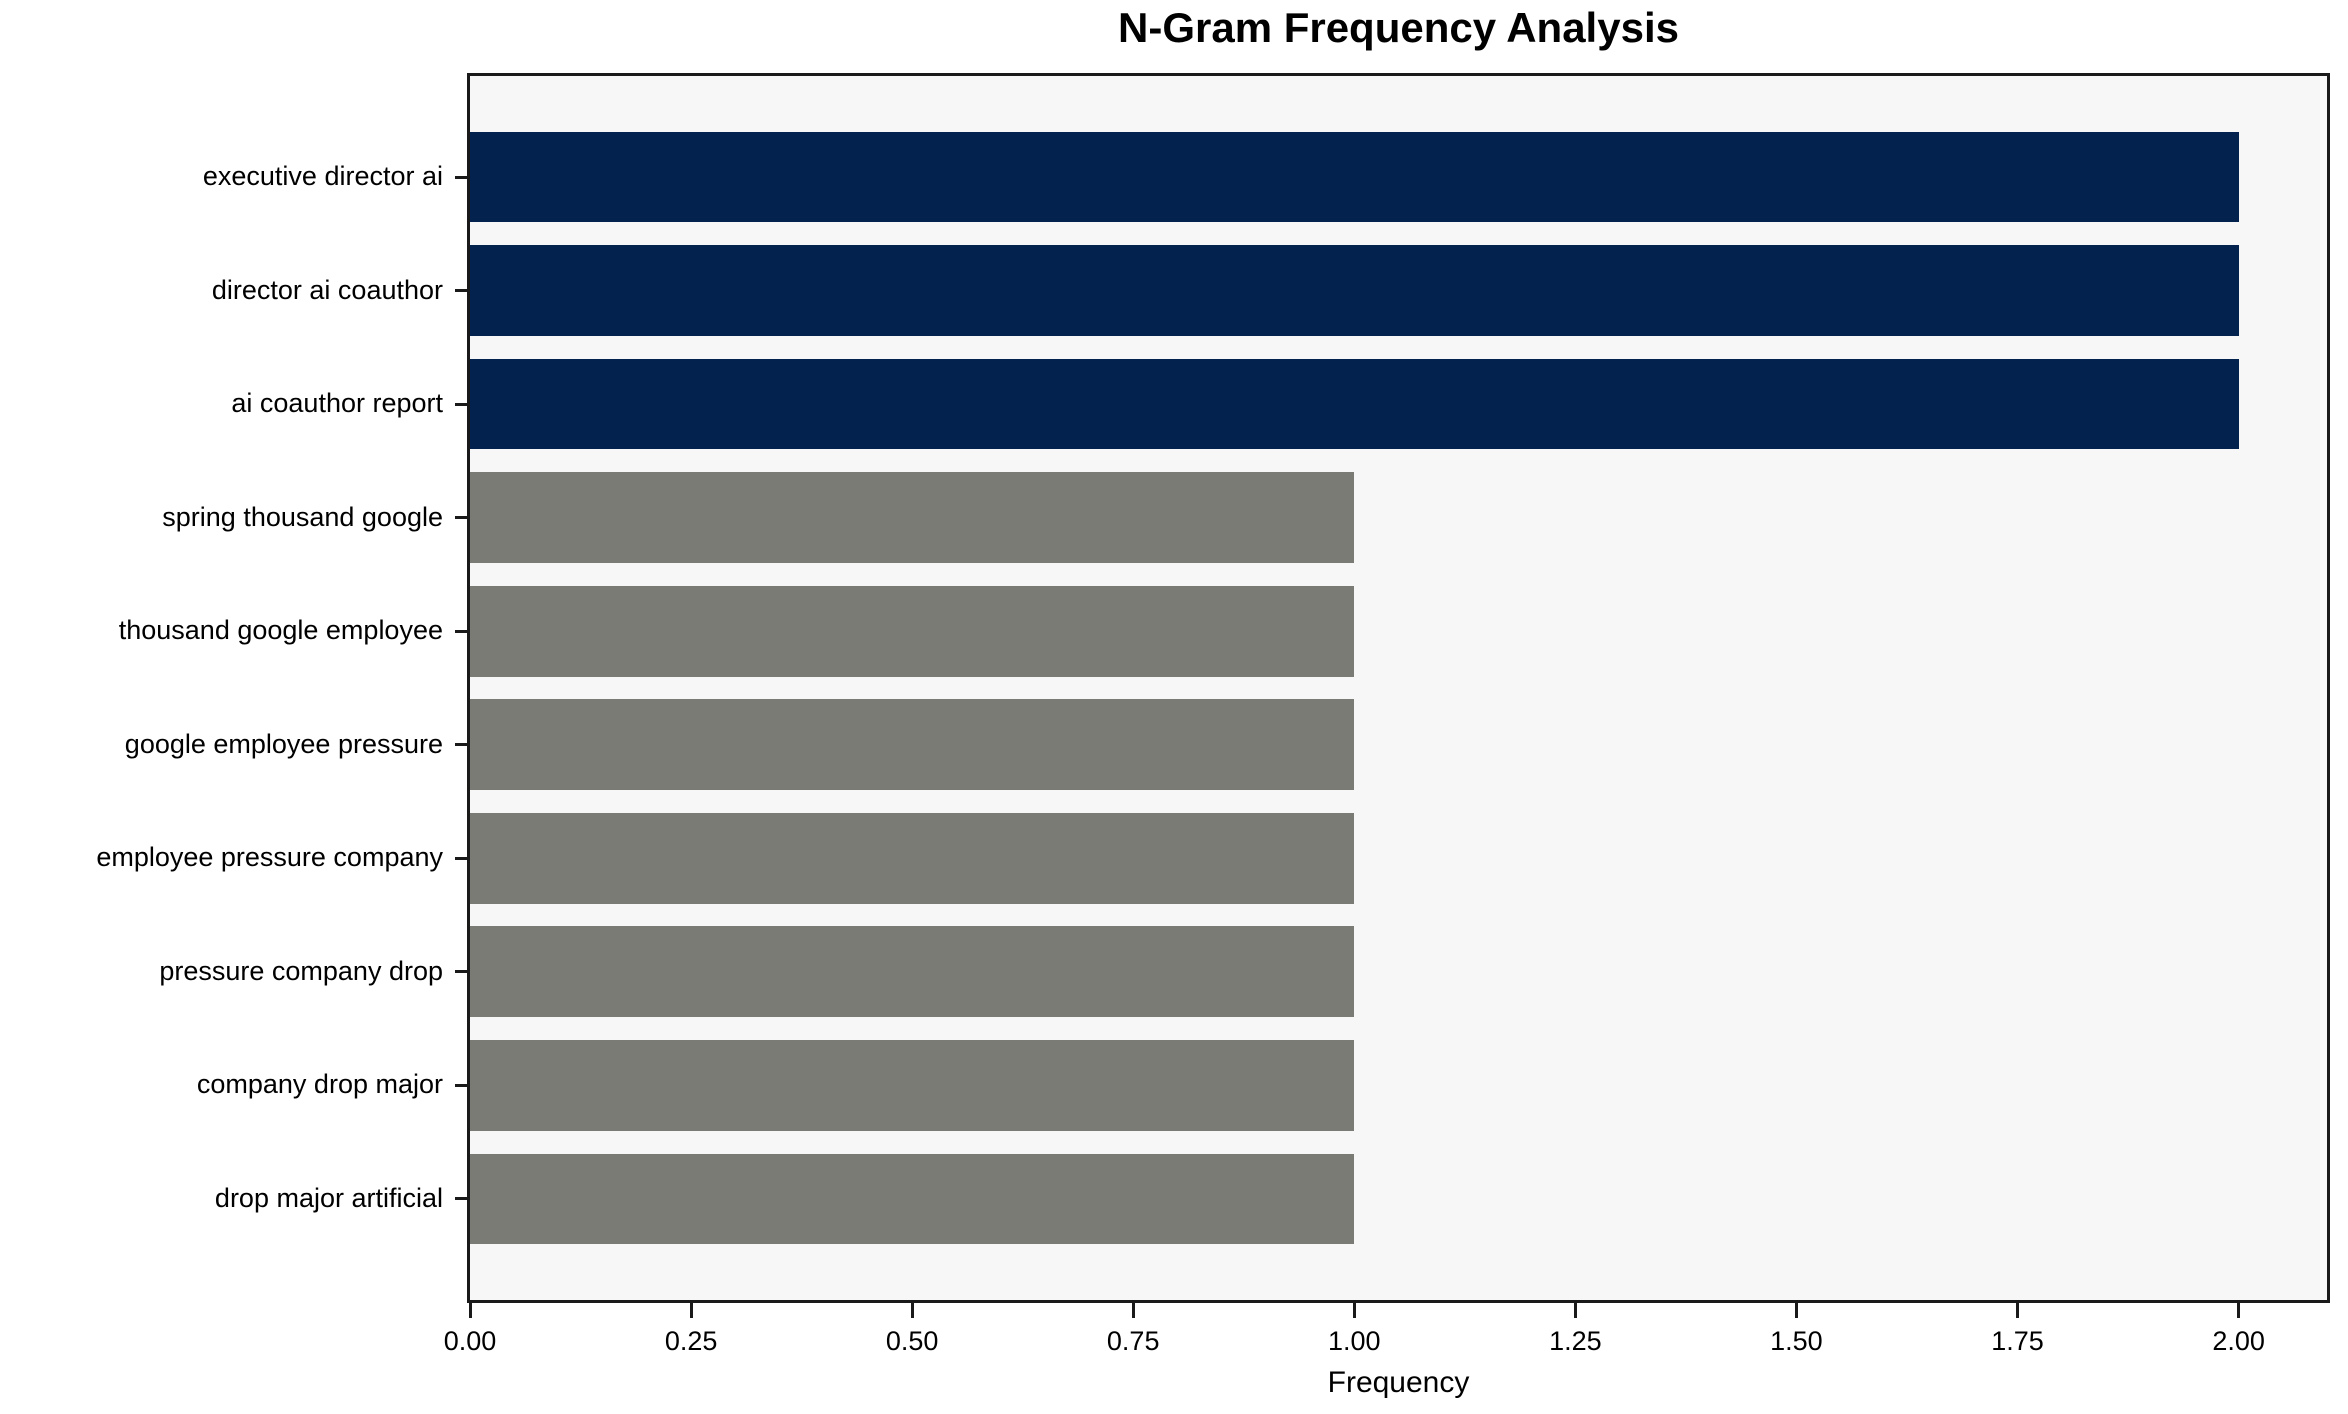 The width and height of the screenshot is (2348, 1414). I want to click on y-tick-label: pressure company drop, so click(301, 970).